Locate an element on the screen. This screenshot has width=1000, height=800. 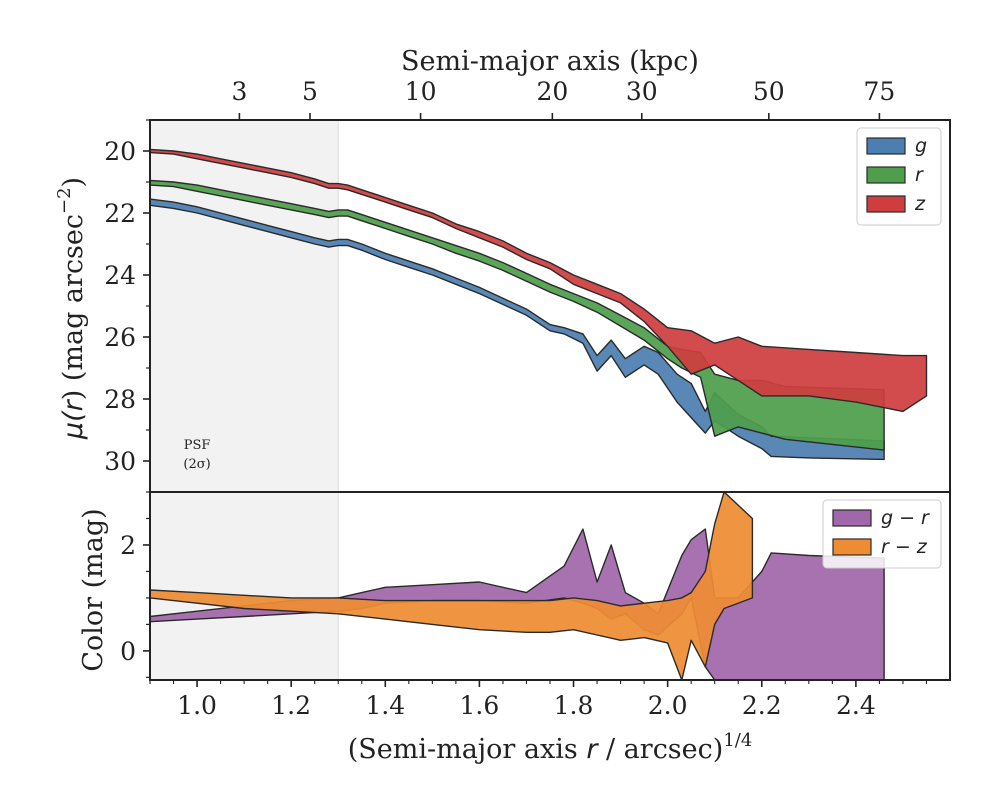
legend-top: grz is located at coordinates (899, 176).